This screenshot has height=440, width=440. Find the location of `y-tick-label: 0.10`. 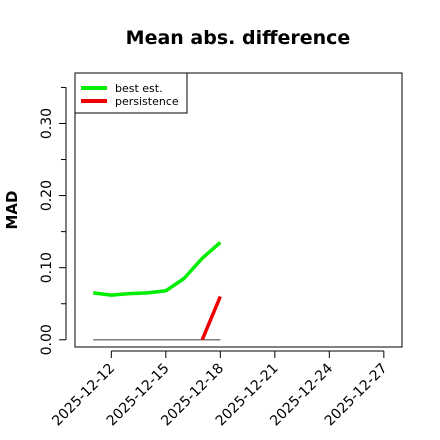

y-tick-label: 0.10 is located at coordinates (47, 267).